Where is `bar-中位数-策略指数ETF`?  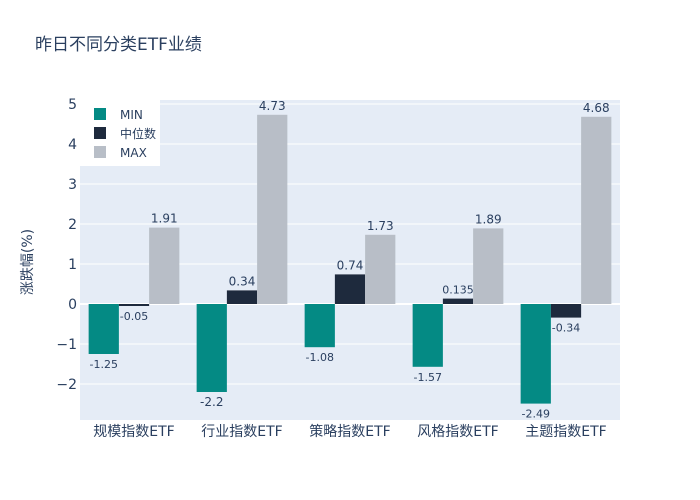
bar-中位数-策略指数ETF is located at coordinates (350, 289).